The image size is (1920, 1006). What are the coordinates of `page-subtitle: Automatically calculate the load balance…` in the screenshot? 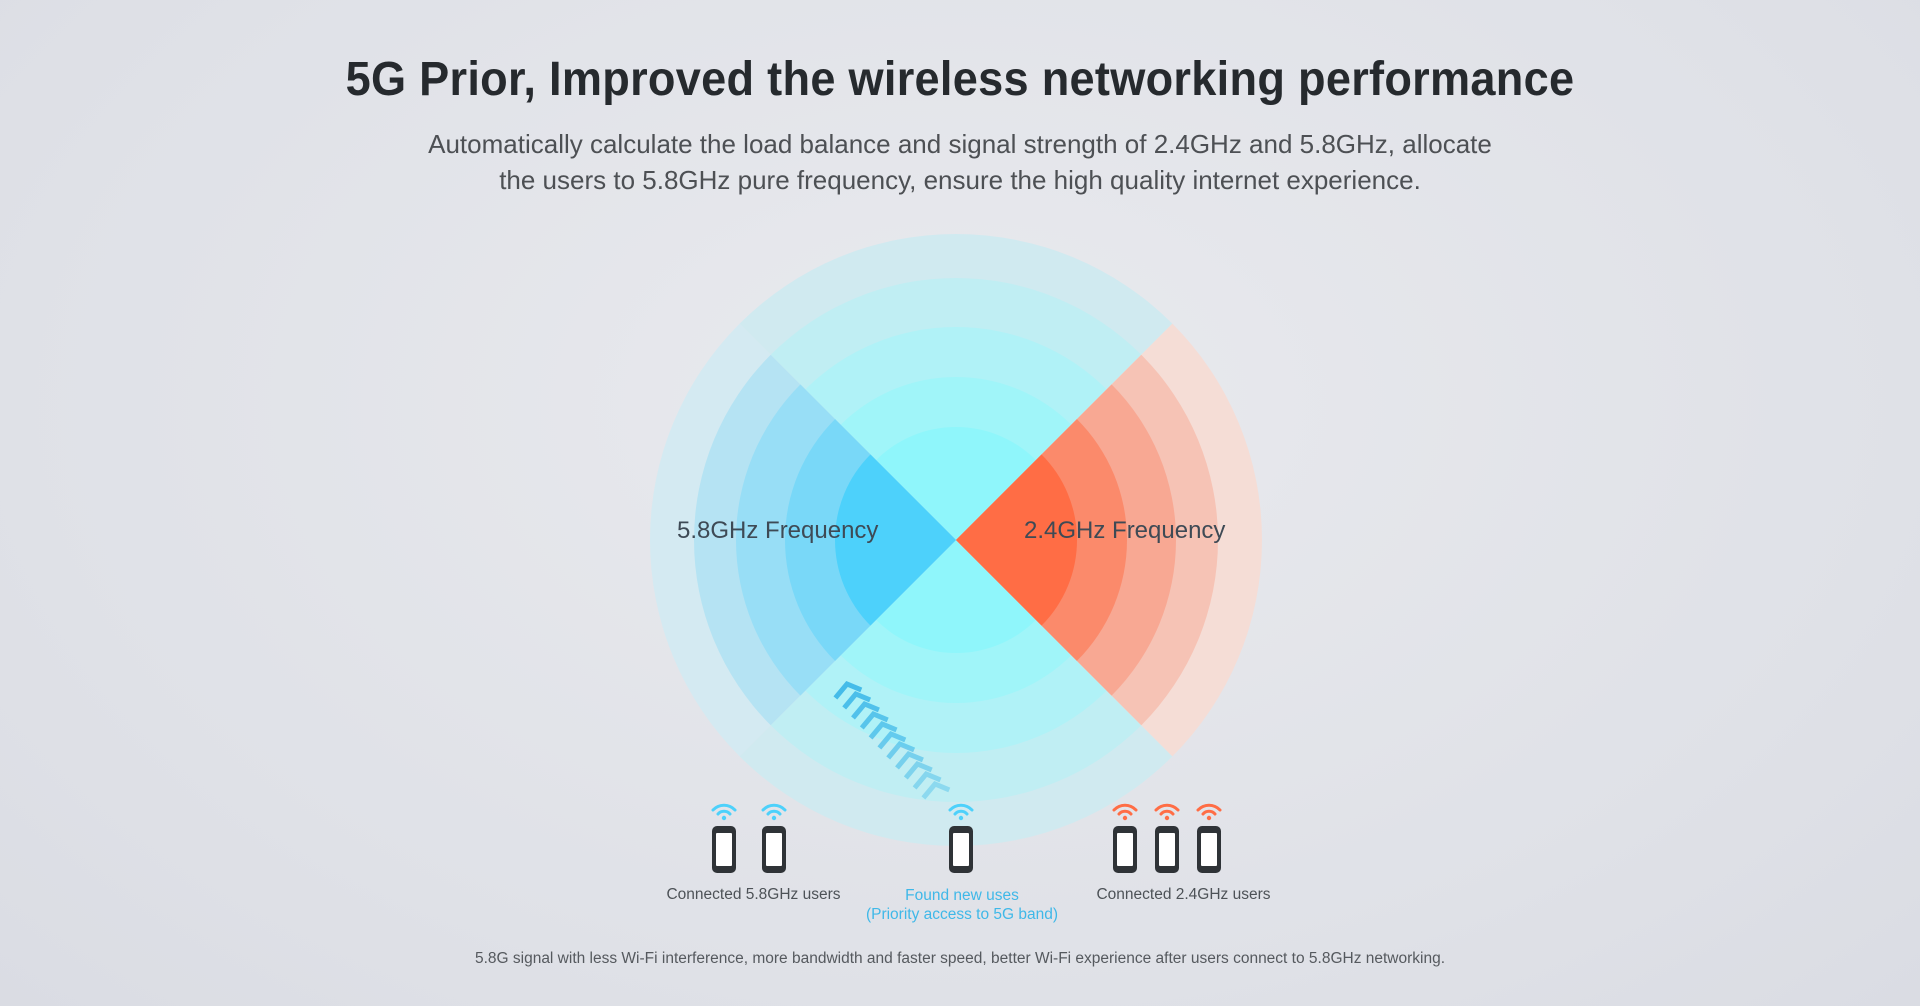 It's located at (960, 162).